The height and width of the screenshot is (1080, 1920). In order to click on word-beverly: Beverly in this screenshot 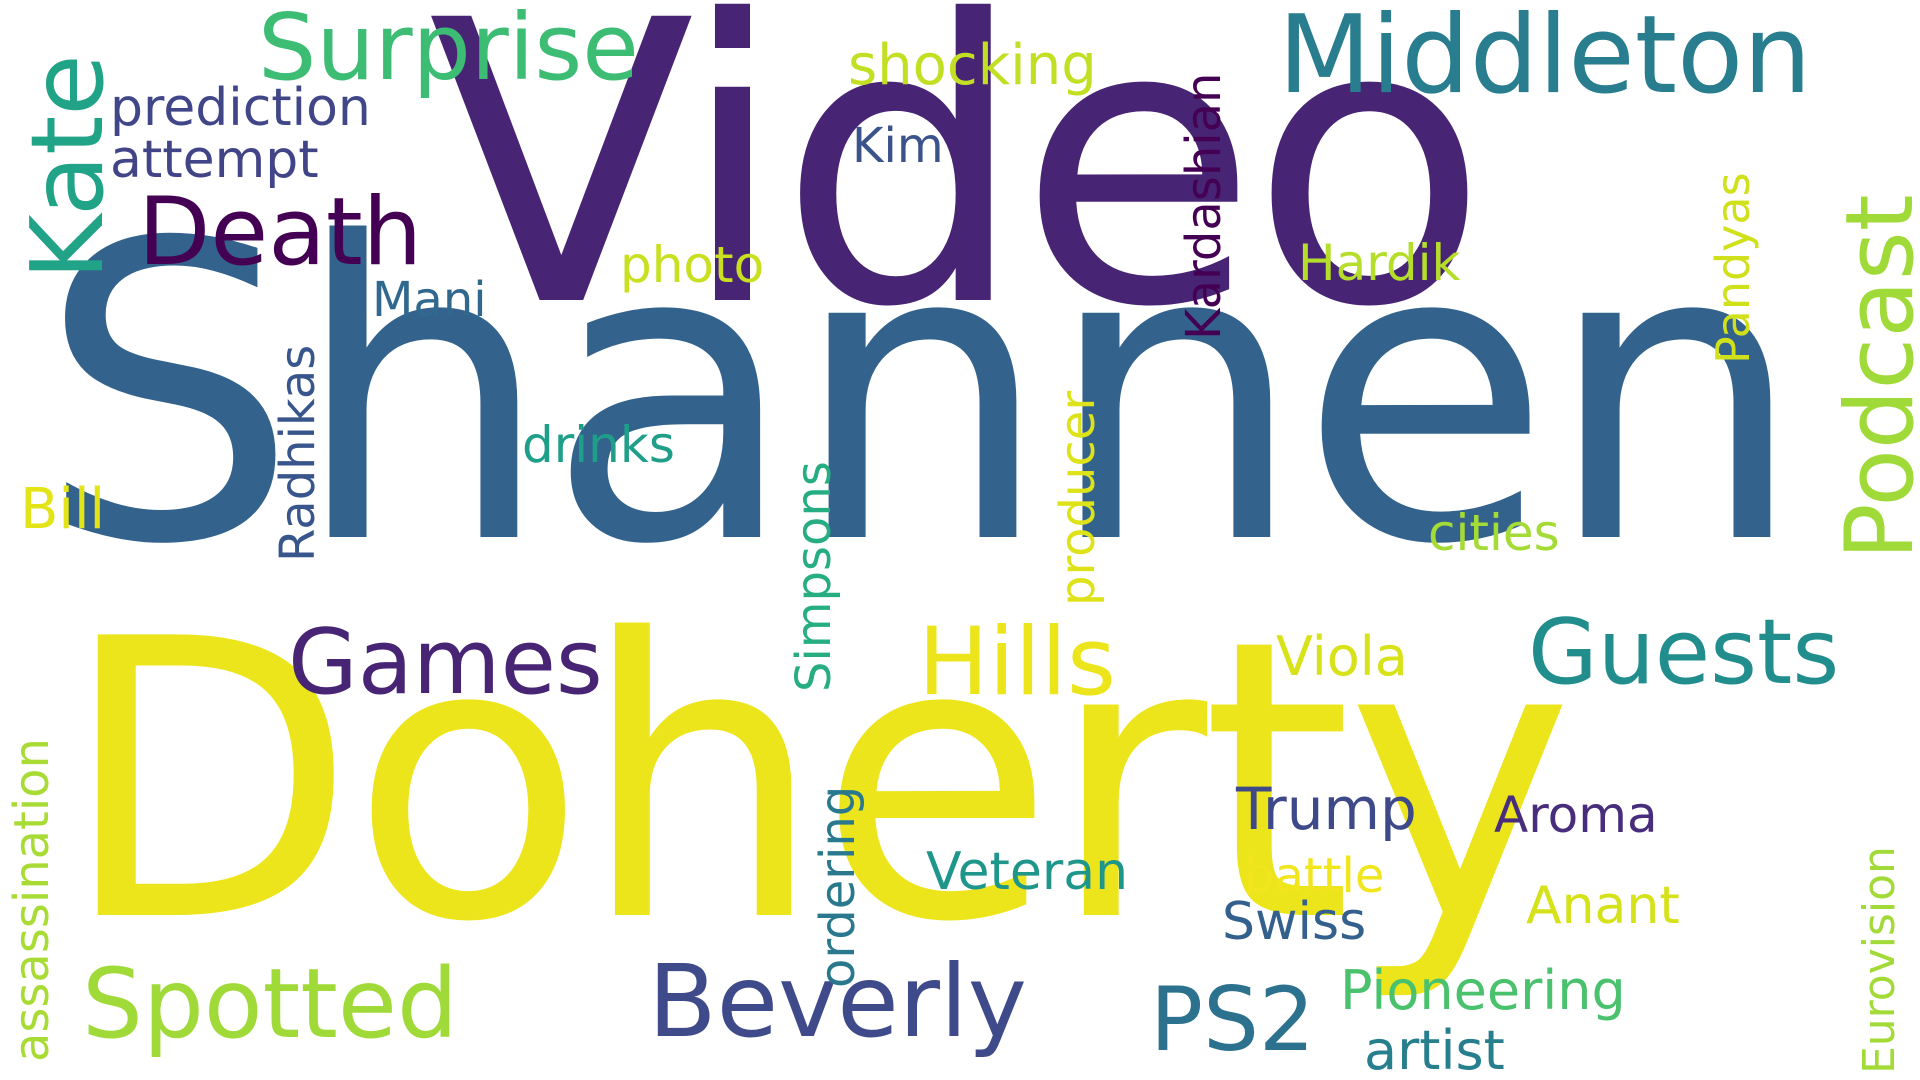, I will do `click(837, 1001)`.